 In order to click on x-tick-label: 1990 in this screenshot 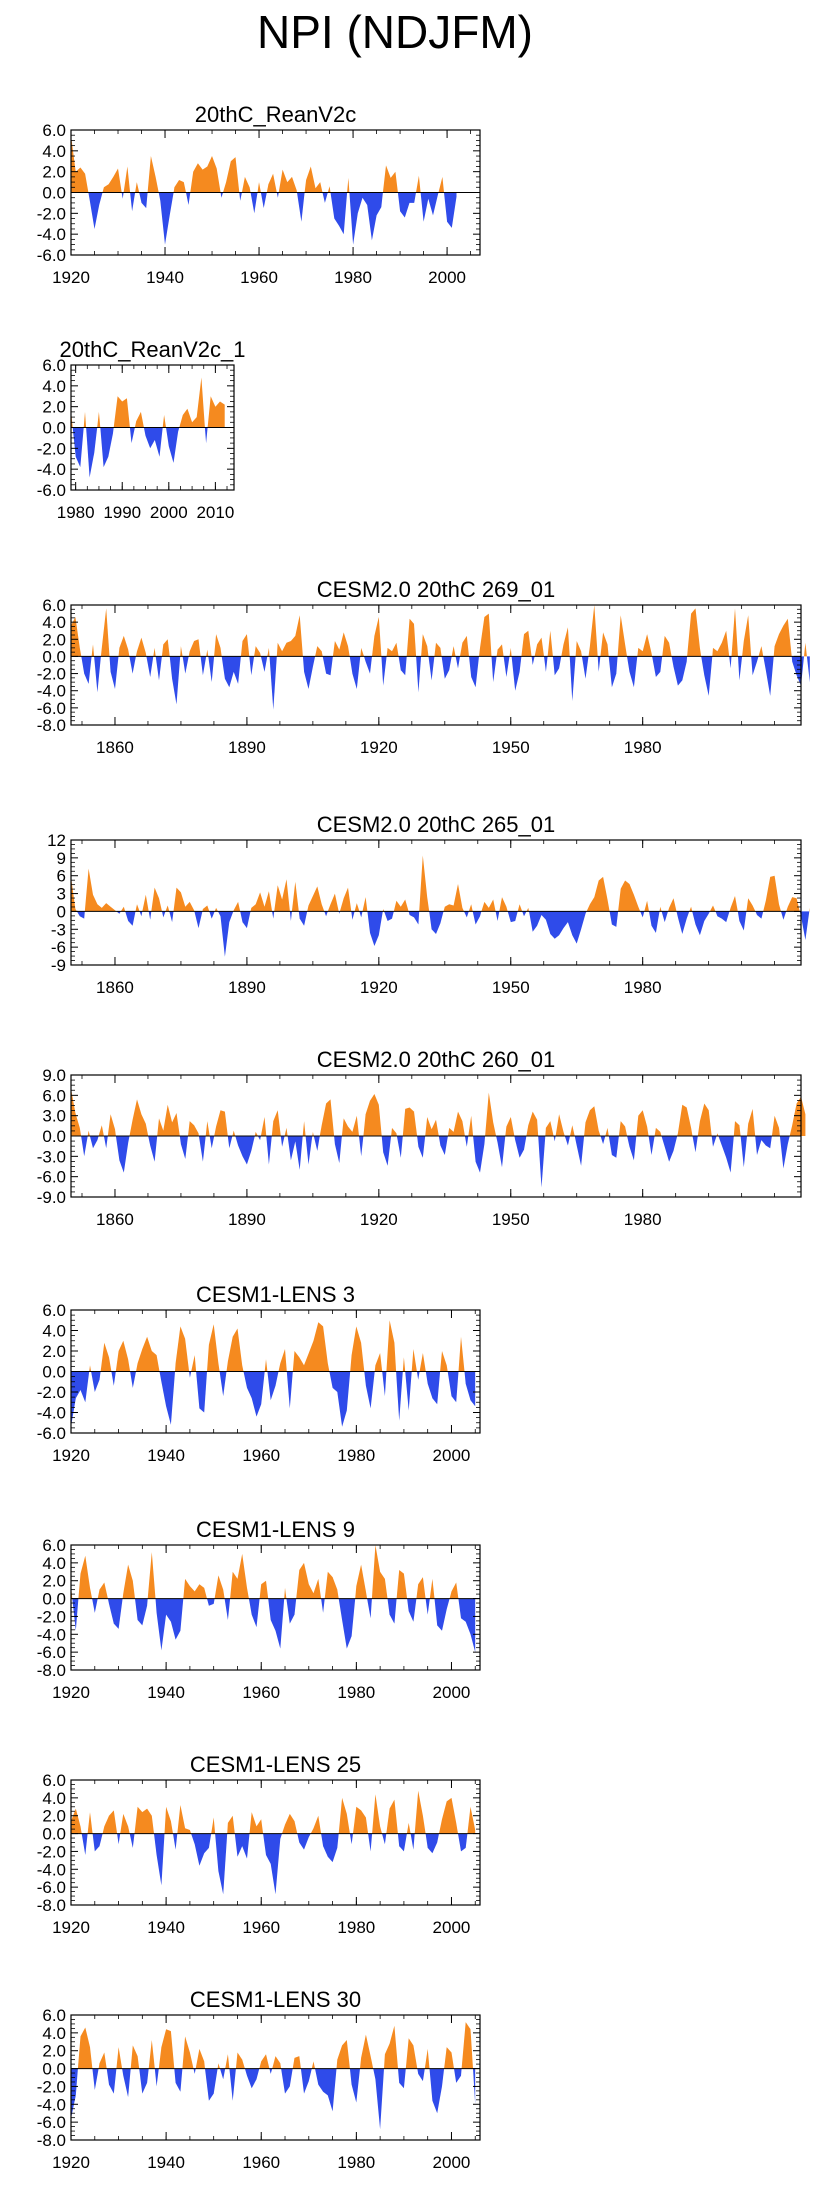, I will do `click(122, 512)`.